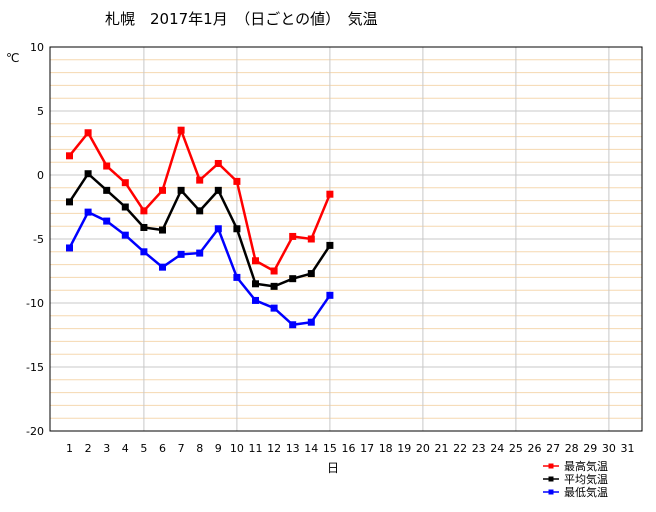 The image size is (656, 512). What do you see at coordinates (460, 448) in the screenshot?
I see `x-tick-label: 22` at bounding box center [460, 448].